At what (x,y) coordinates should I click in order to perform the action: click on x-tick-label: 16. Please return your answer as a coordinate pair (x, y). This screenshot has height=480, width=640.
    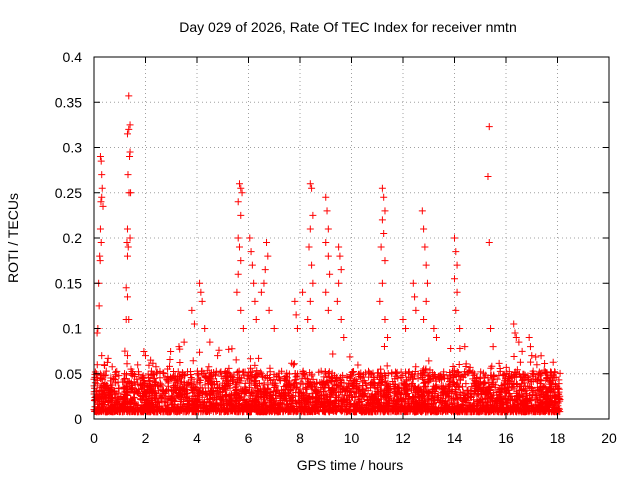
    Looking at the image, I should click on (506, 438).